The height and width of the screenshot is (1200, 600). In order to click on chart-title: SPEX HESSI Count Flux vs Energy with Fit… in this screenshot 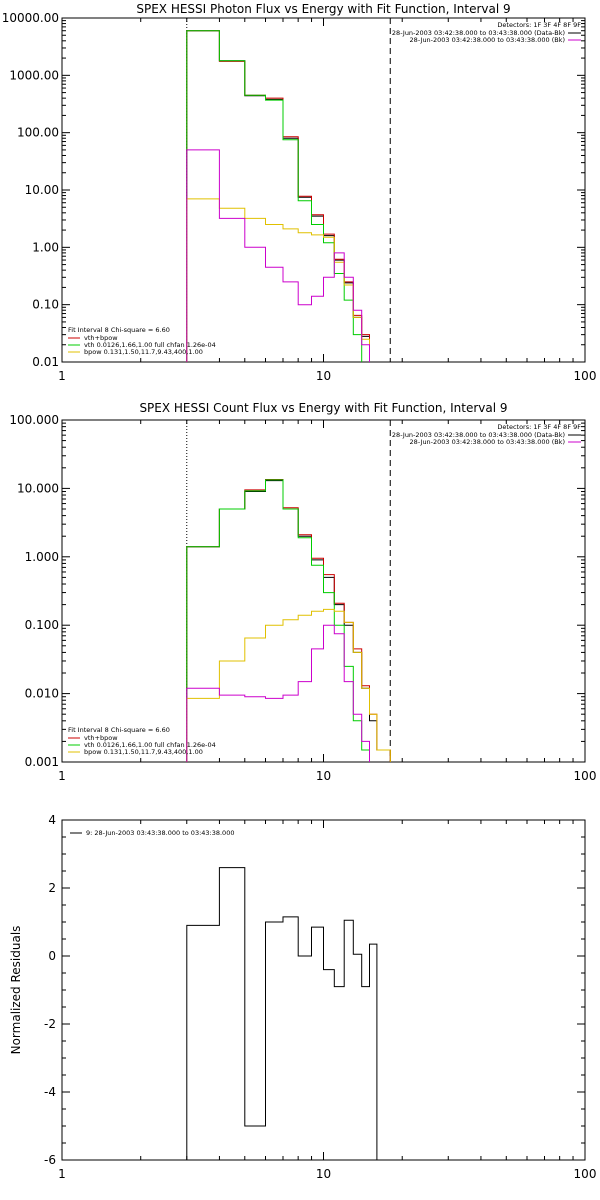, I will do `click(323, 408)`.